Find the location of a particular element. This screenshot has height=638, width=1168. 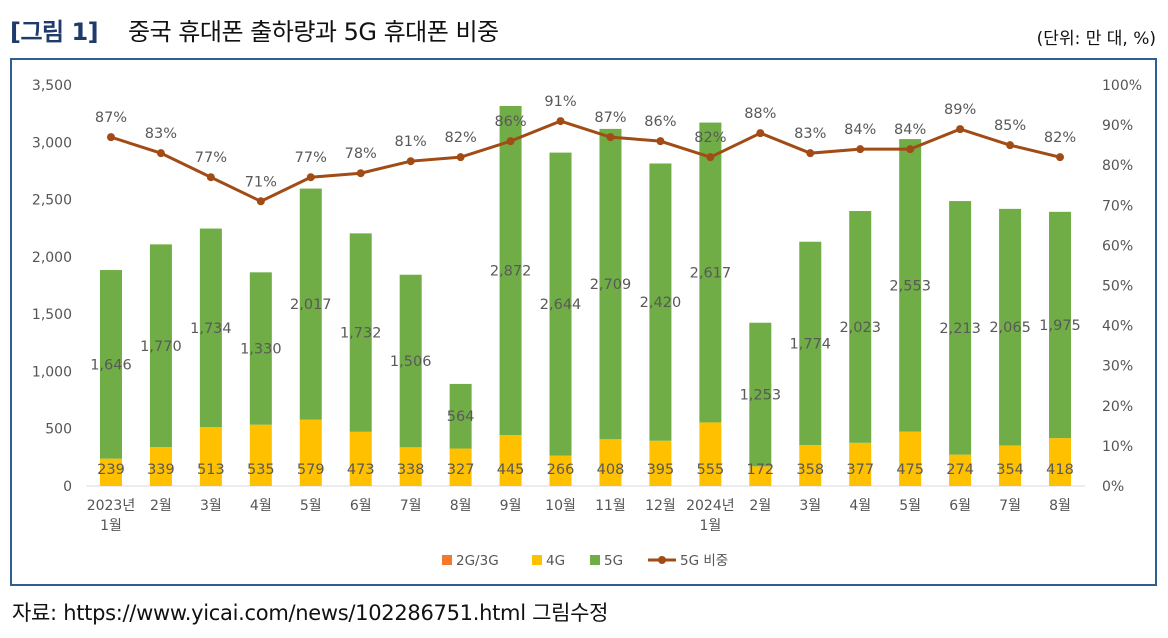

data-label-share: 91% is located at coordinates (560, 102).